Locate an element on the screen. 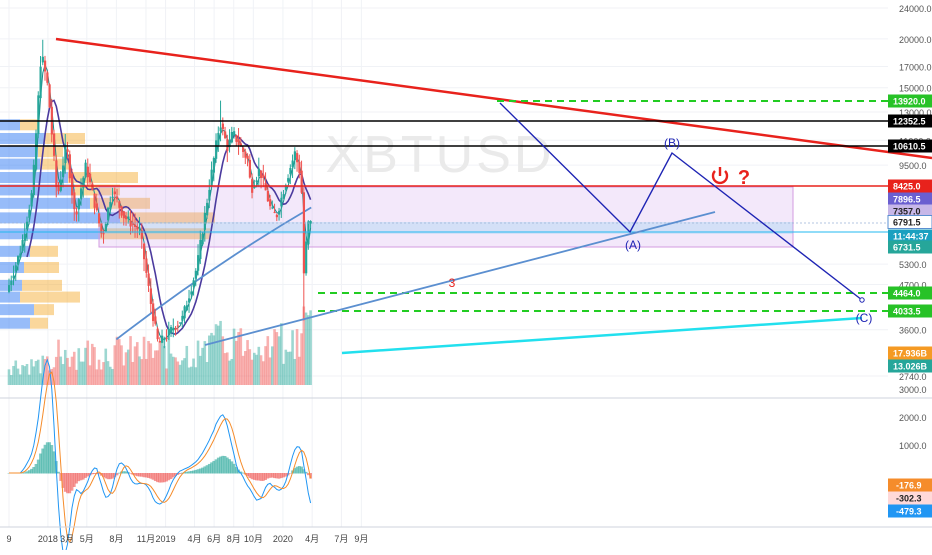 This screenshot has height=555, width=932. price-label: 17.936B is located at coordinates (910, 354).